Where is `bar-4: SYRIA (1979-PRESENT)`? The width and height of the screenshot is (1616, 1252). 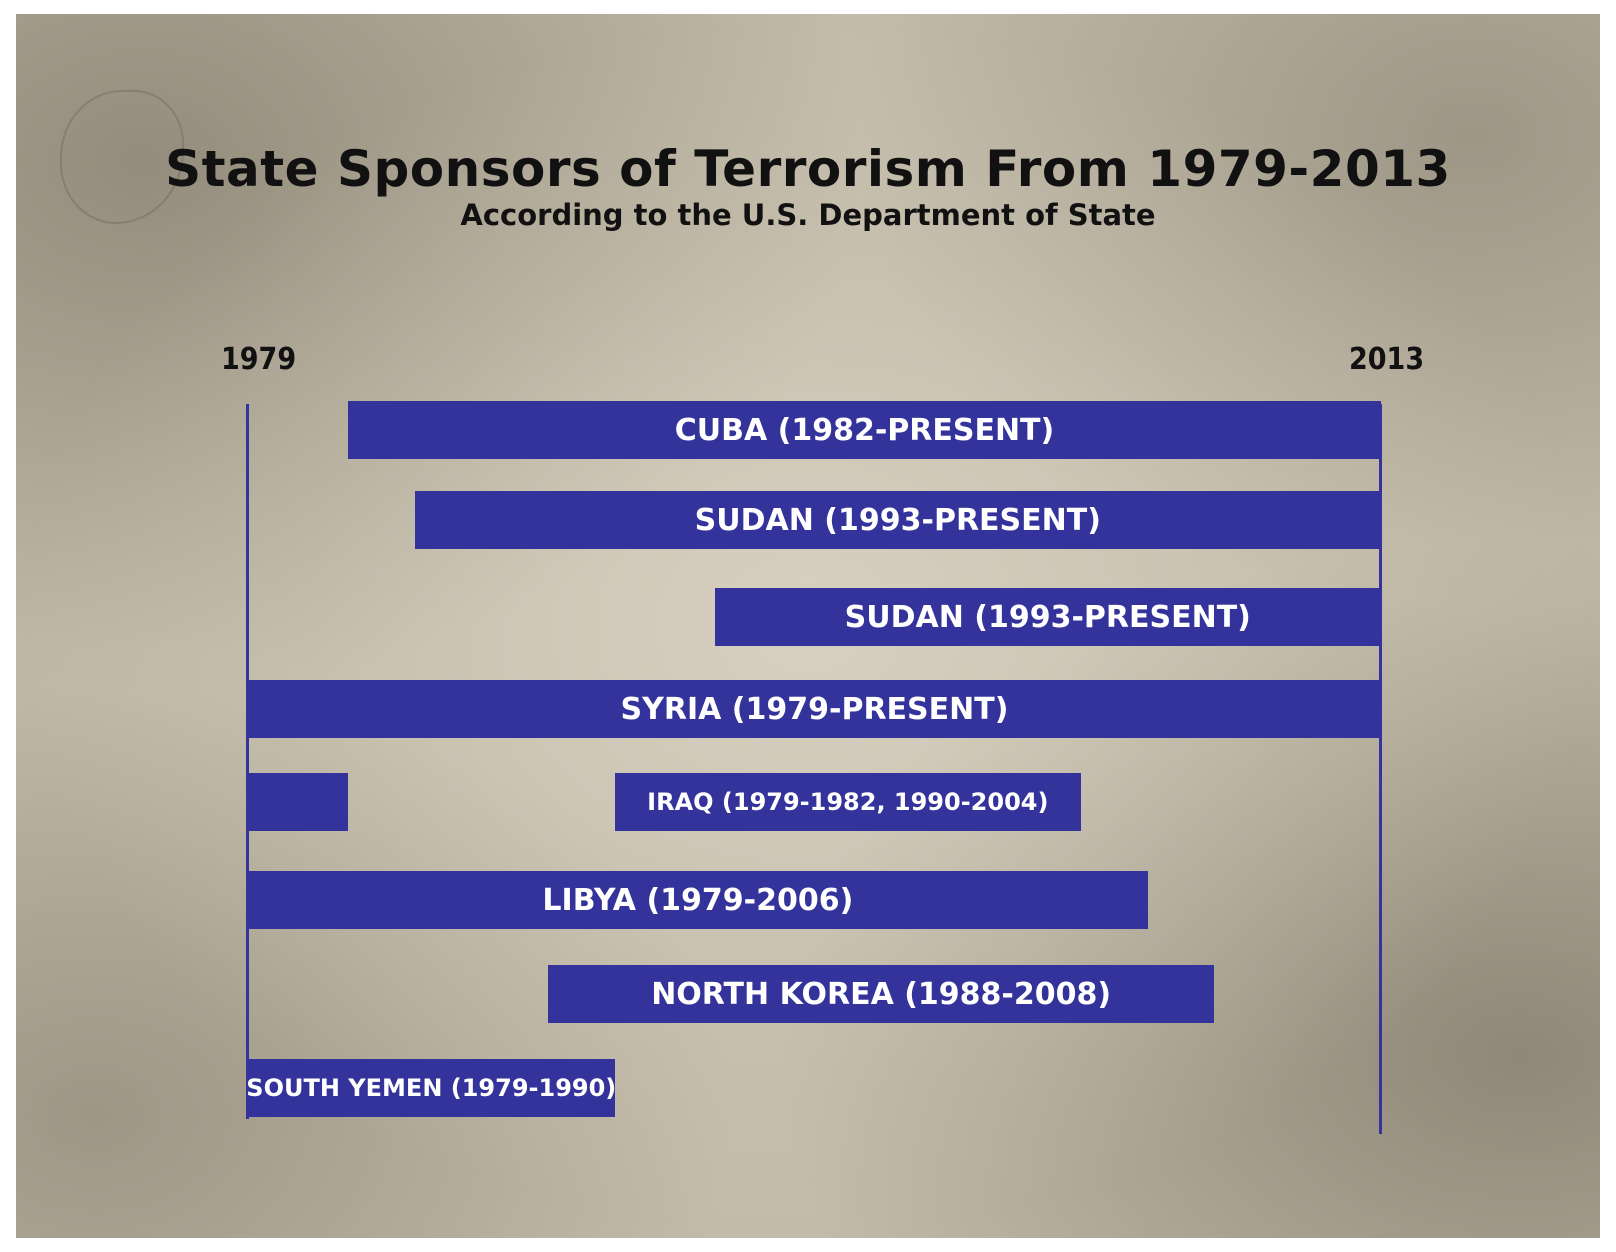
bar-4: SYRIA (1979-PRESENT) is located at coordinates (814, 709).